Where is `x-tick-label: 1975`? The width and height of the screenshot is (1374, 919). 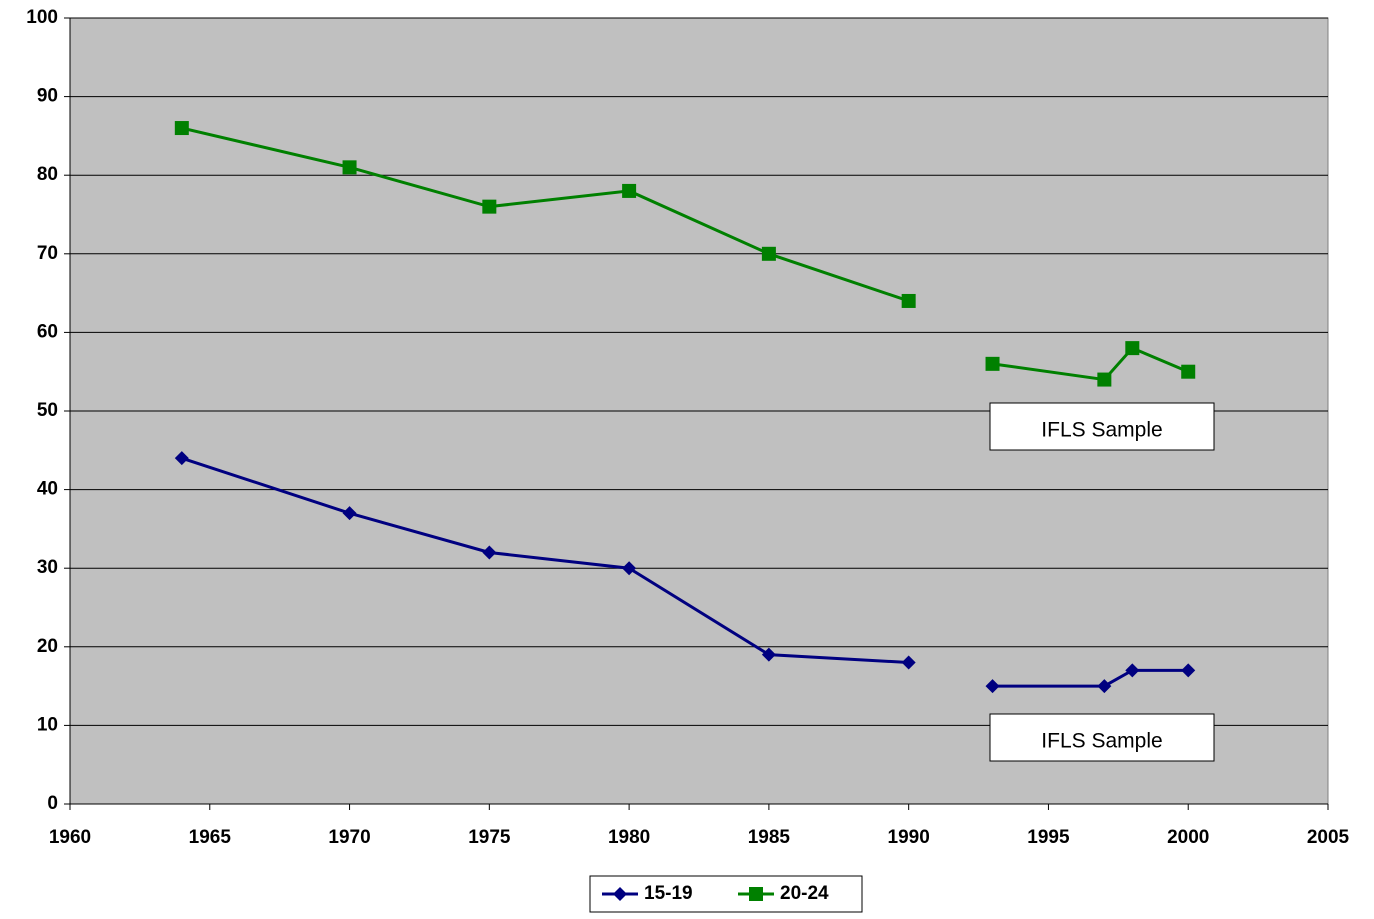 x-tick-label: 1975 is located at coordinates (489, 837).